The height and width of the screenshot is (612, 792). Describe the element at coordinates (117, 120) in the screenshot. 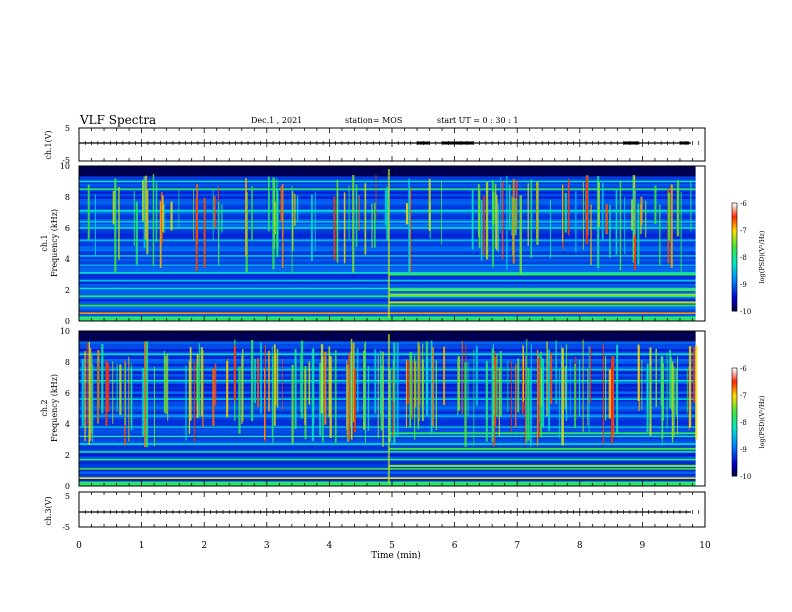

I see `figure-title: VLF Spectra` at that location.